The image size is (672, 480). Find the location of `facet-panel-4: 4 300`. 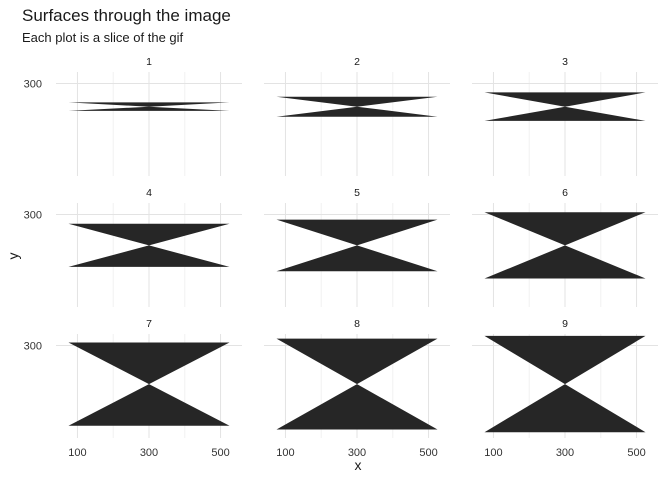

facet-panel-4: 4 300 is located at coordinates (133, 247).